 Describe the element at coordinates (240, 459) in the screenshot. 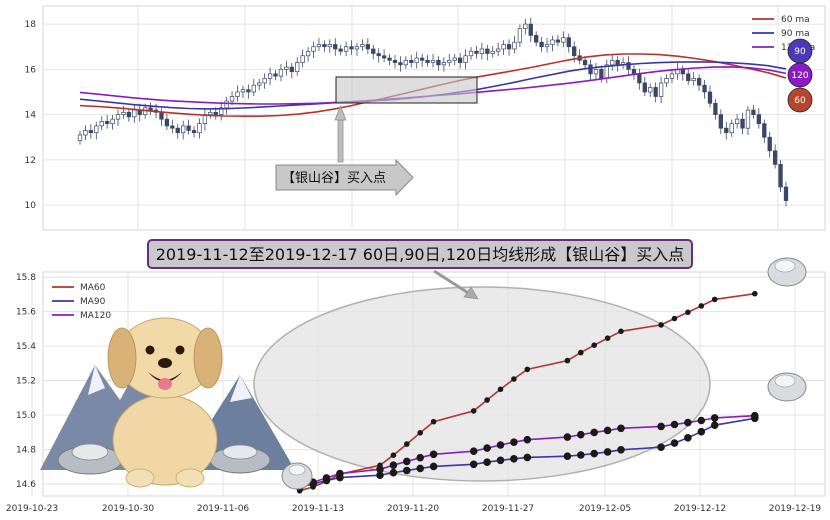

I see `silver-ingot-right` at that location.